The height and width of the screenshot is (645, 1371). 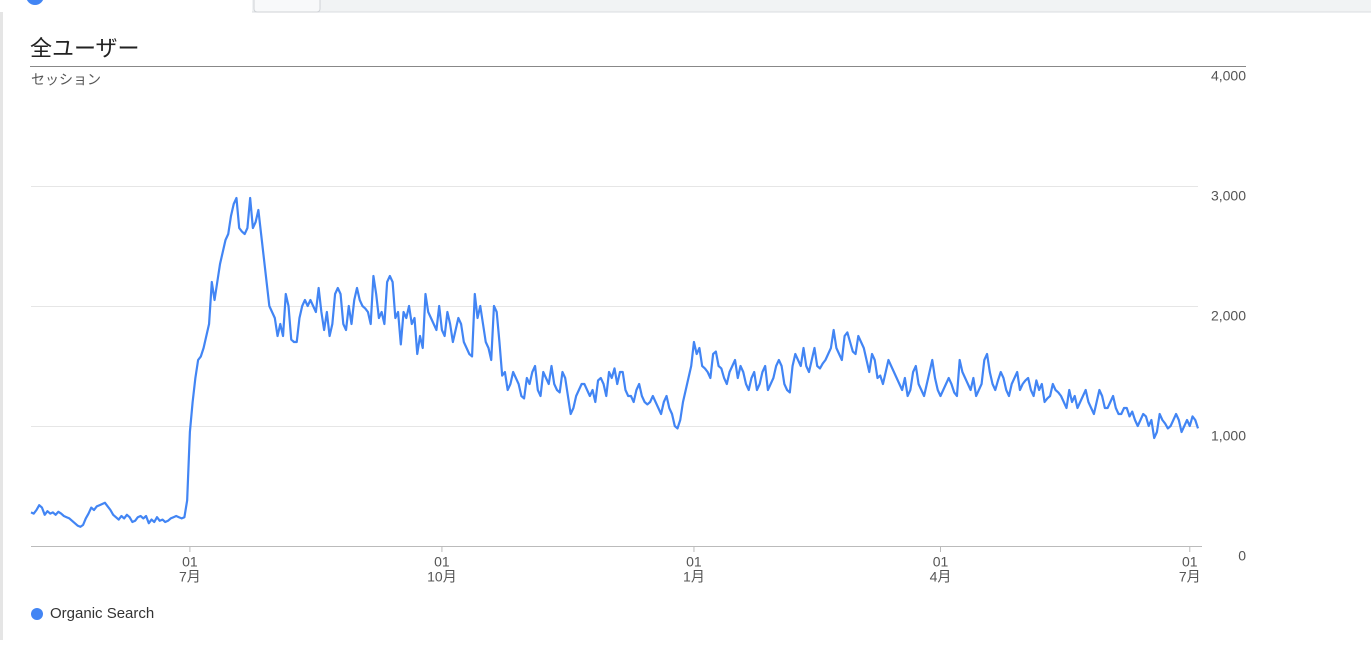 I want to click on y-tick-label: 3,000, so click(x=1228, y=196).